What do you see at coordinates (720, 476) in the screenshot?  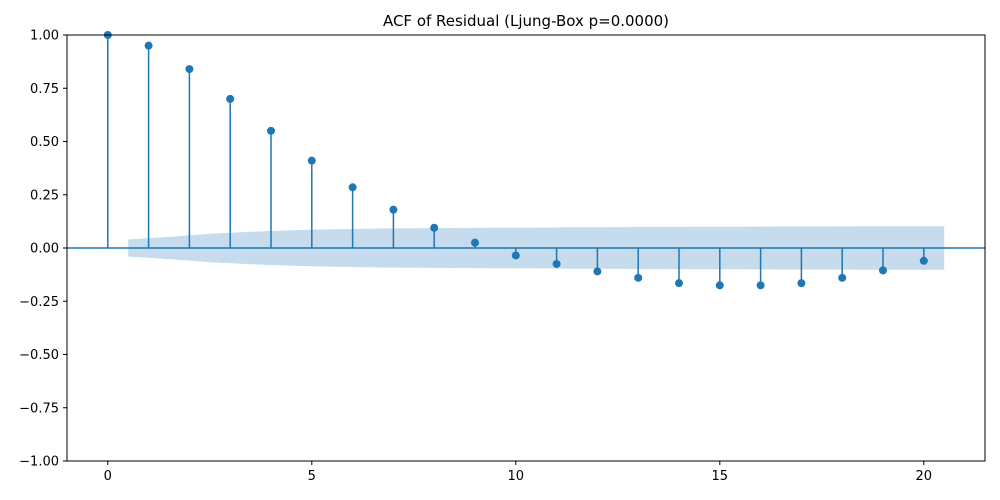 I see `x-tick-label-15: 15` at bounding box center [720, 476].